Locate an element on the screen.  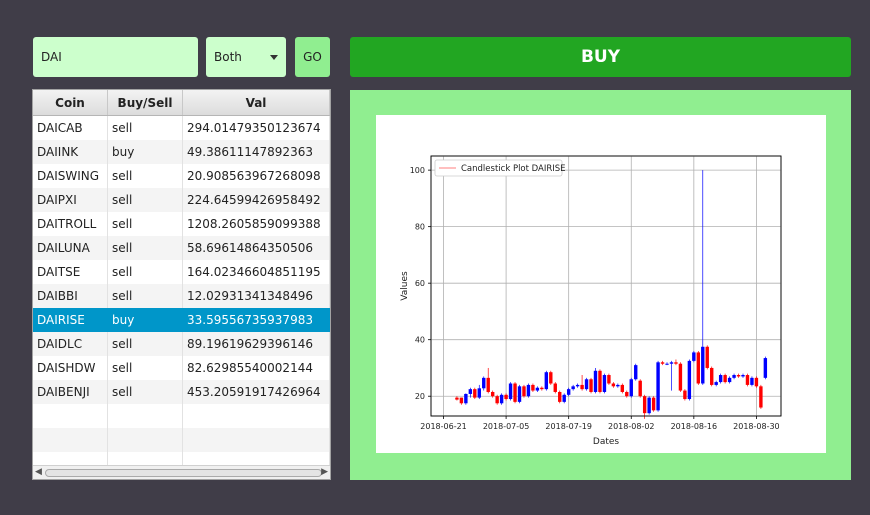
cell-val: 164.02346604851195 is located at coordinates (256, 272).